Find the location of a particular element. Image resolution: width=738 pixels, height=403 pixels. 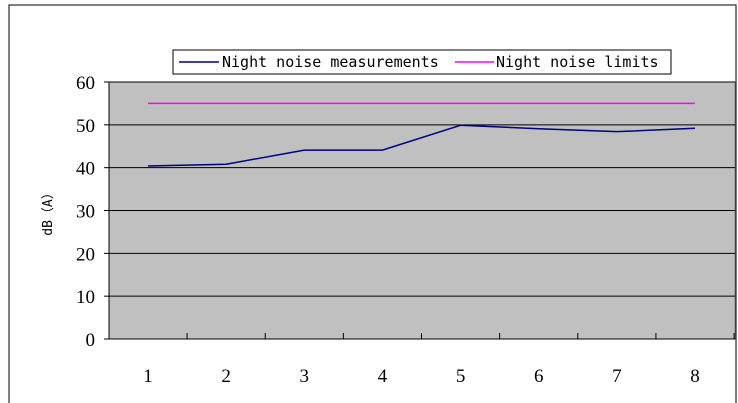

x-tick-label: 2 is located at coordinates (226, 376).